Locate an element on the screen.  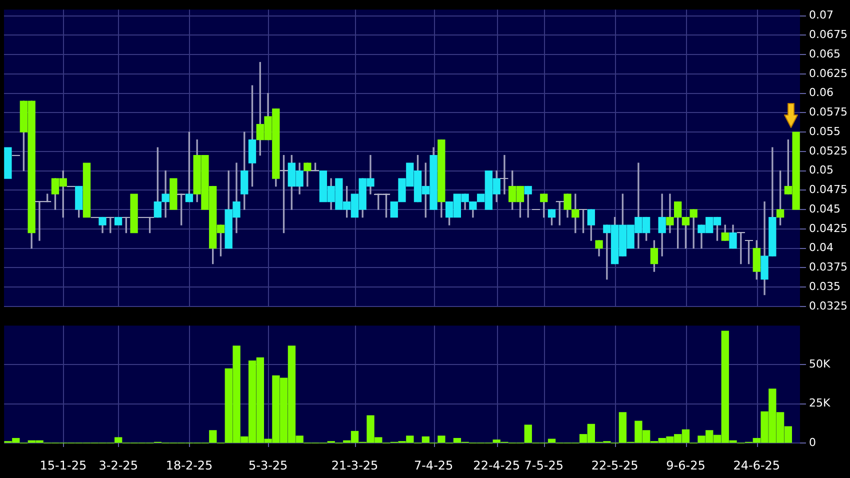
y-tick-label: 0.045 is located at coordinates (824, 209).